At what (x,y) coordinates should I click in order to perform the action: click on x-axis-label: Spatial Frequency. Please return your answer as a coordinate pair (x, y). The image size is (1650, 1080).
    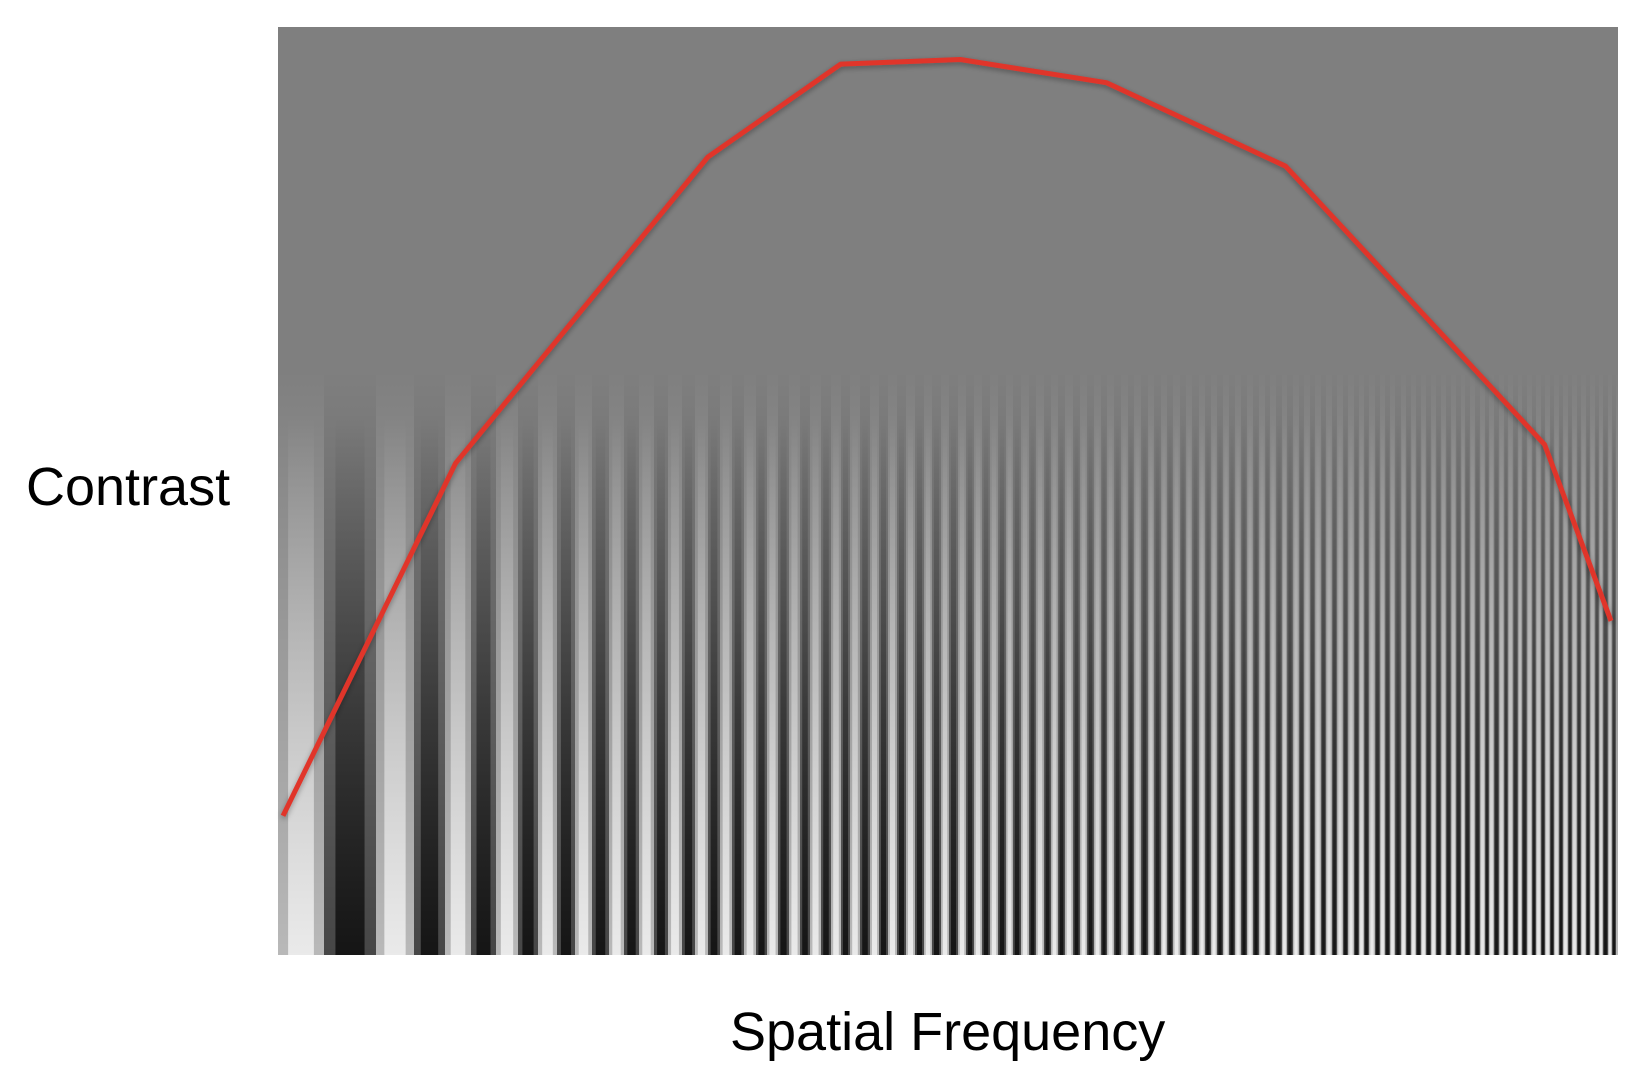
    Looking at the image, I should click on (948, 1032).